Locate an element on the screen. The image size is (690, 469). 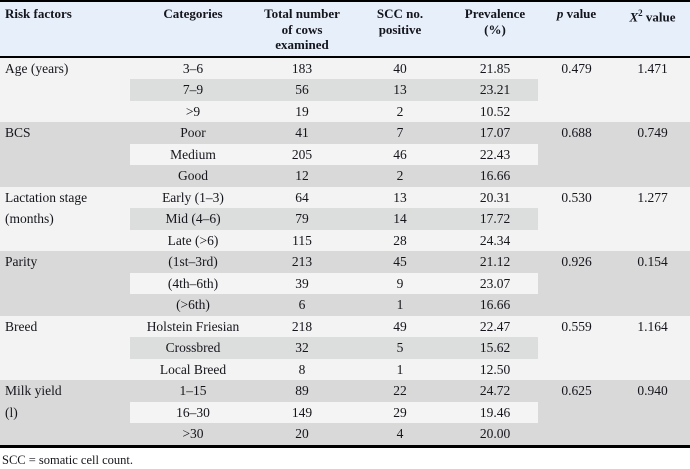
cell-category: 3–6 is located at coordinates (193, 67).